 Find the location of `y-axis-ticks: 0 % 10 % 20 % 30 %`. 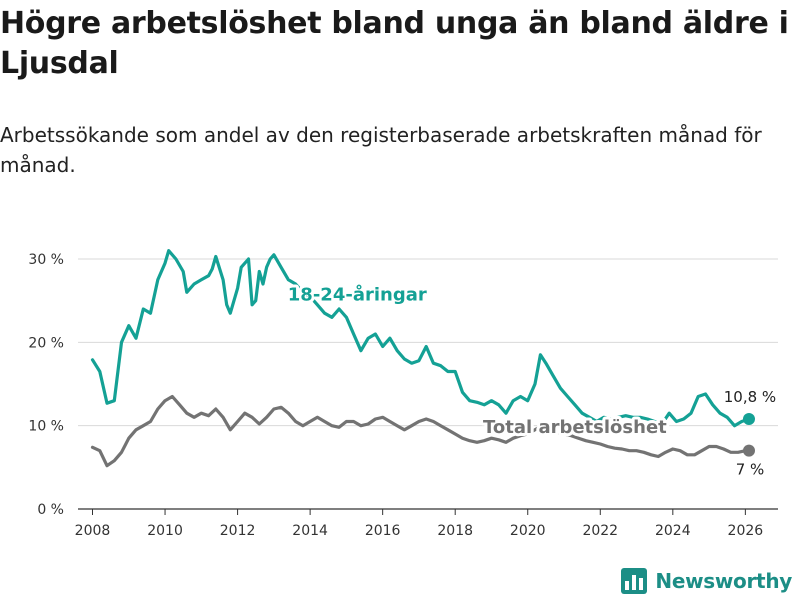

y-axis-ticks: 0 % 10 % 20 % 30 % is located at coordinates (46, 385).